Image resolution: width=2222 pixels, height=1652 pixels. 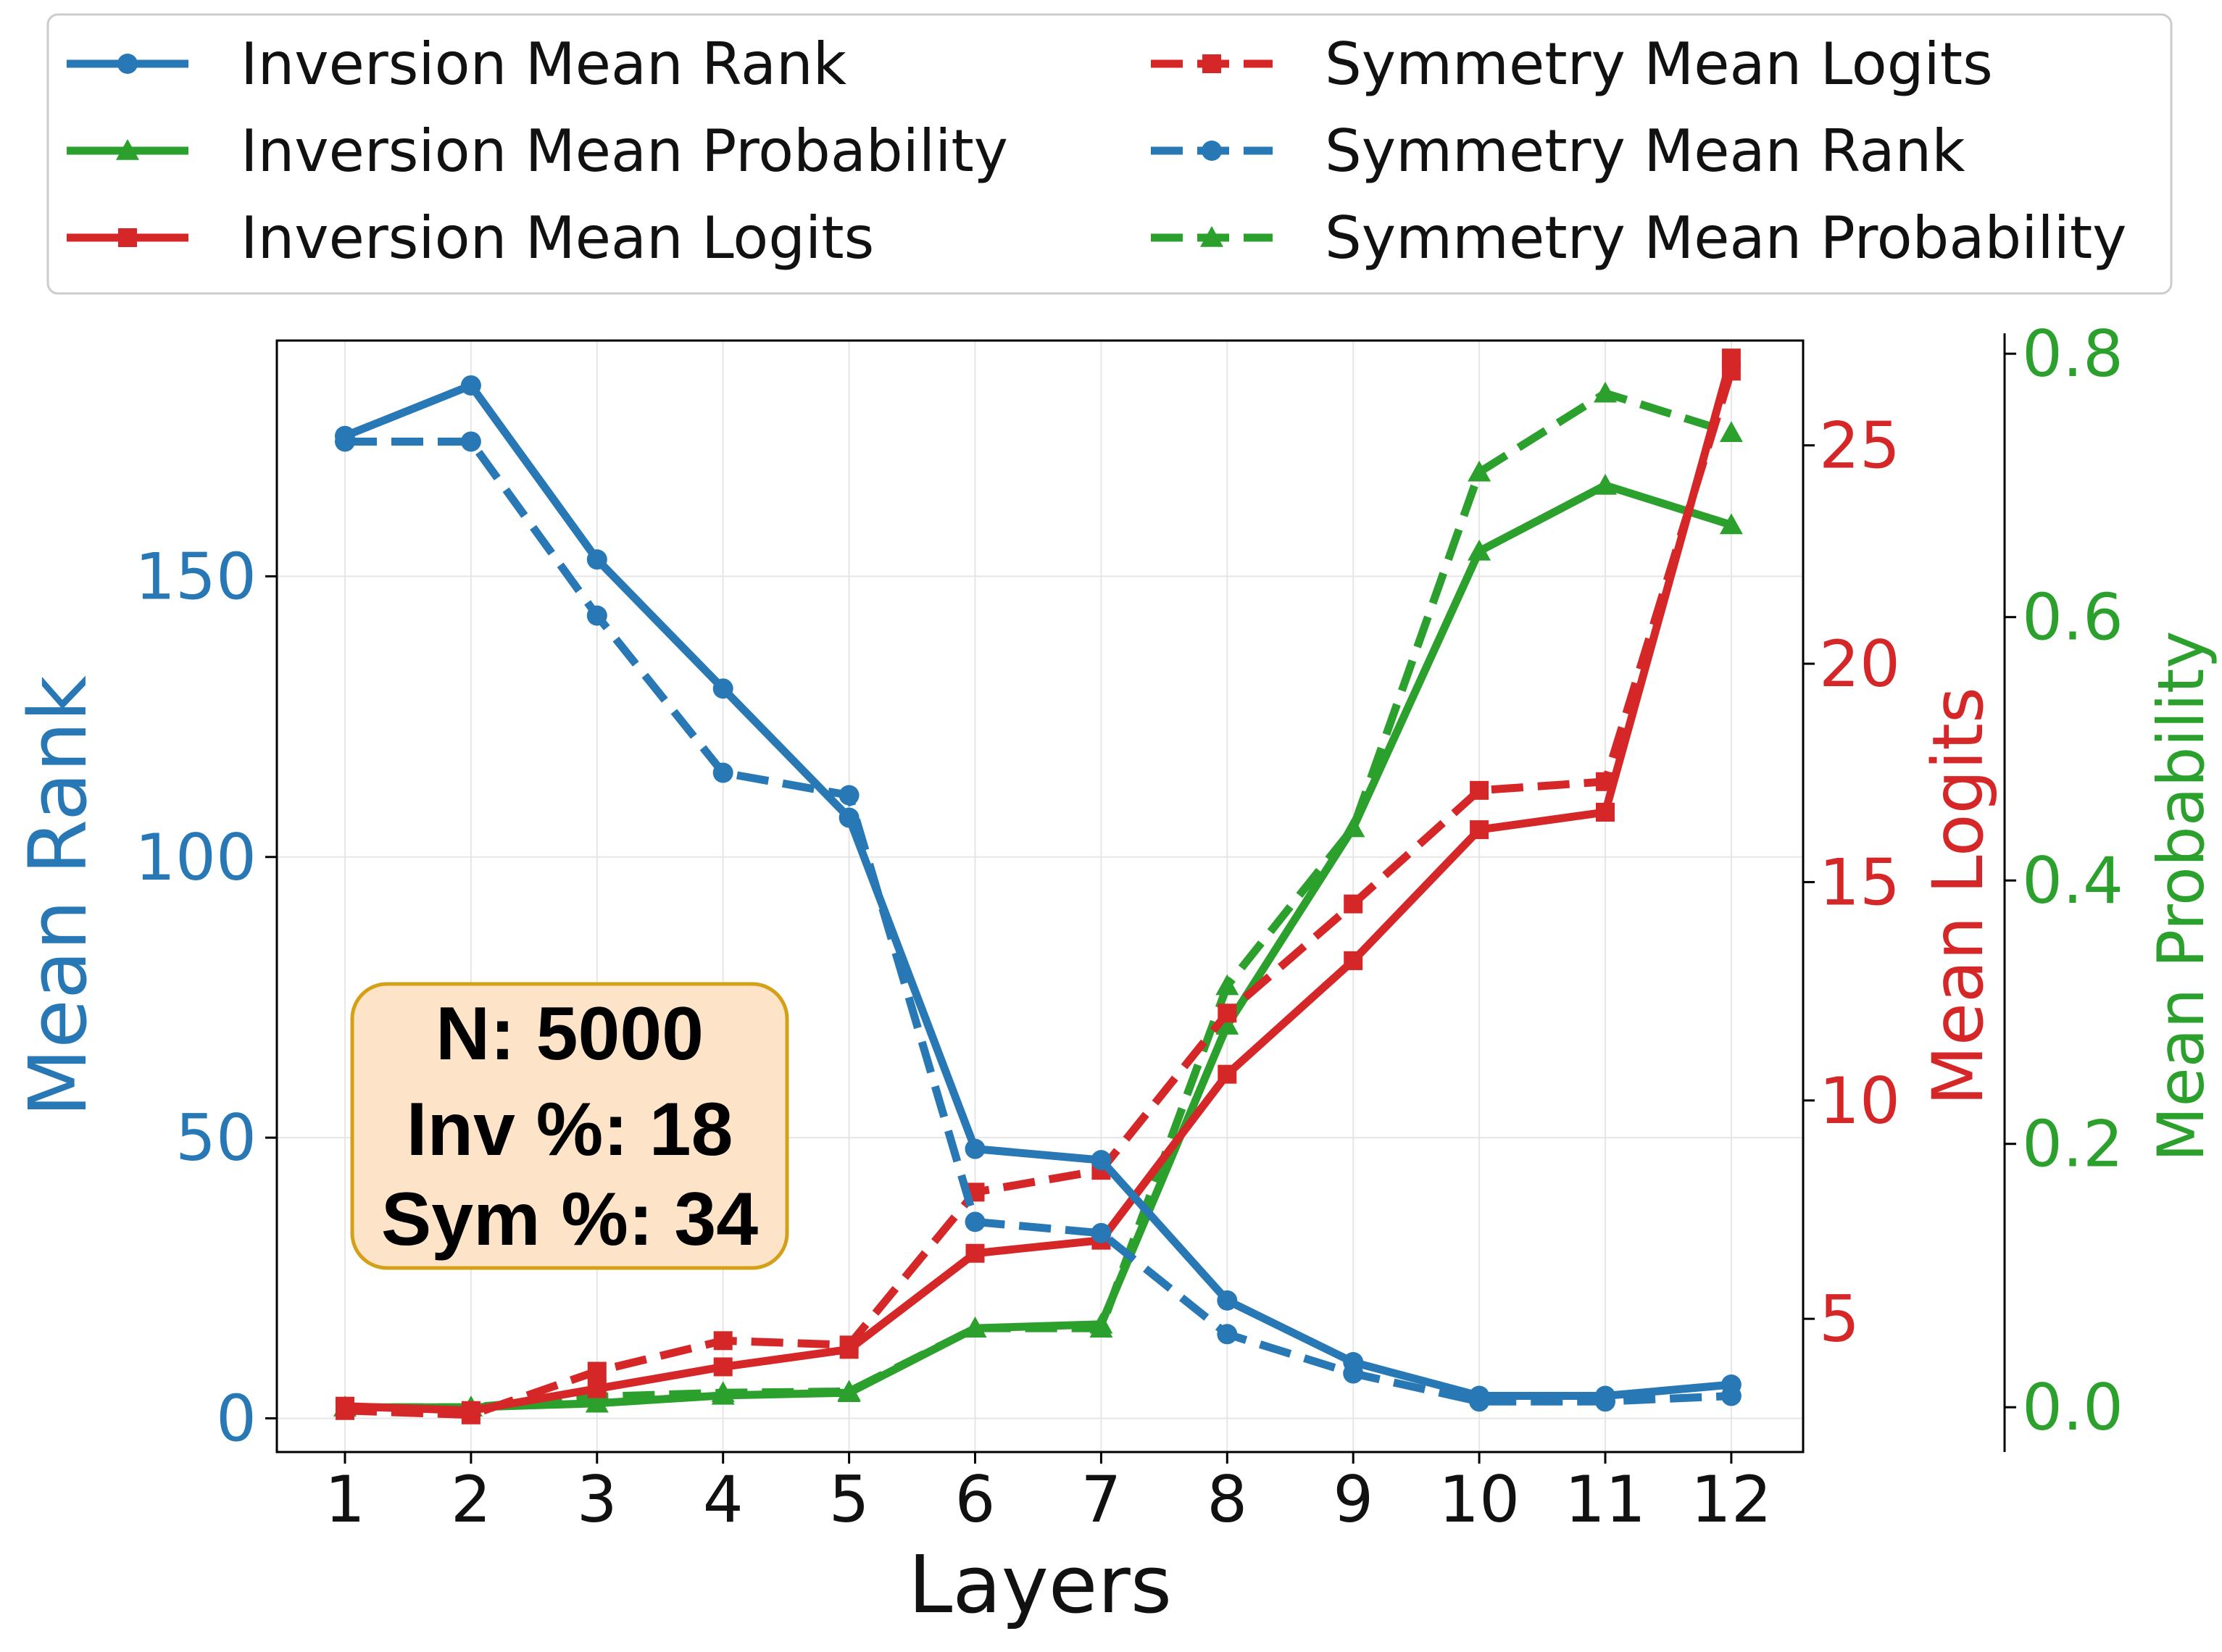 What do you see at coordinates (1859, 446) in the screenshot?
I see `right-tick-label: 25` at bounding box center [1859, 446].